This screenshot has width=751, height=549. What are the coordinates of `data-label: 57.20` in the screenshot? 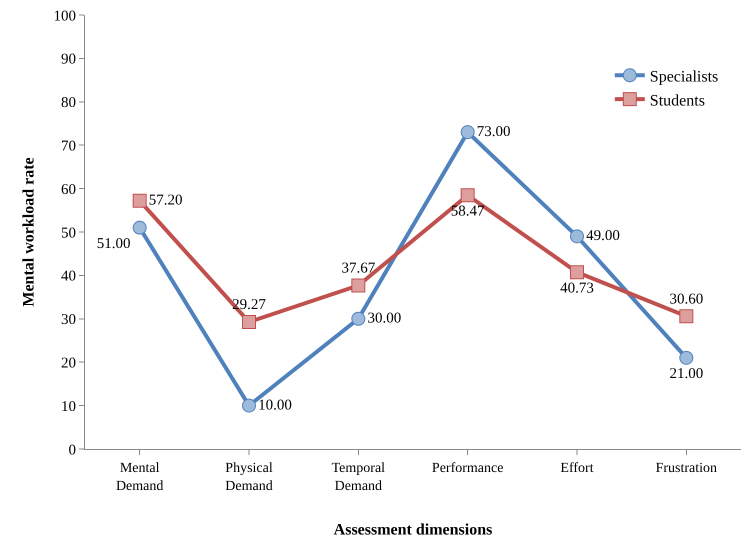 It's located at (165, 200).